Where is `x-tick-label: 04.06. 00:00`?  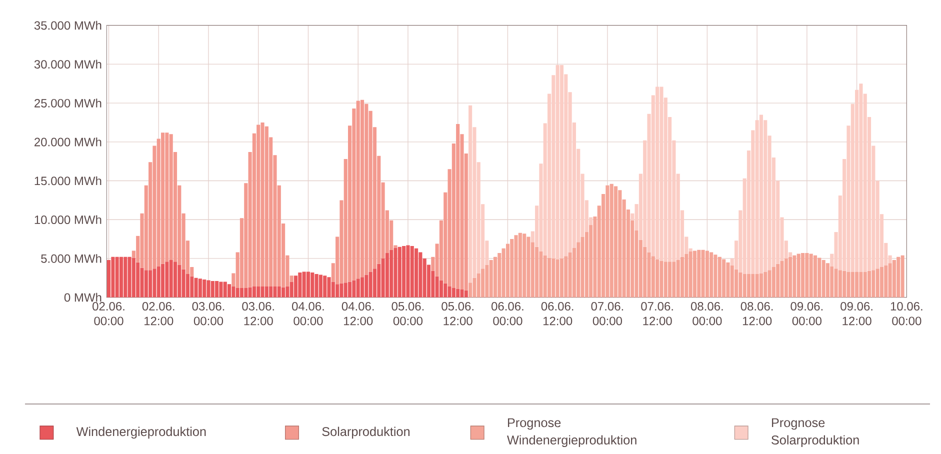
x-tick-label: 04.06. 00:00 is located at coordinates (308, 314).